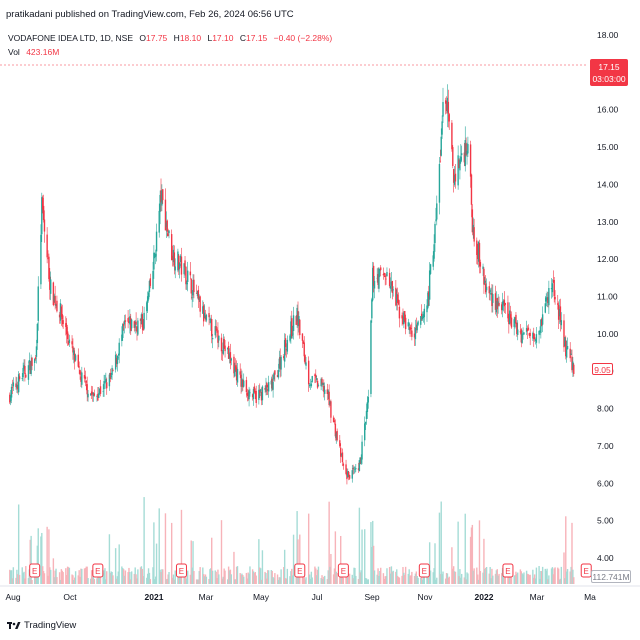  What do you see at coordinates (43, 52) in the screenshot?
I see `vol-value: 423.16M` at bounding box center [43, 52].